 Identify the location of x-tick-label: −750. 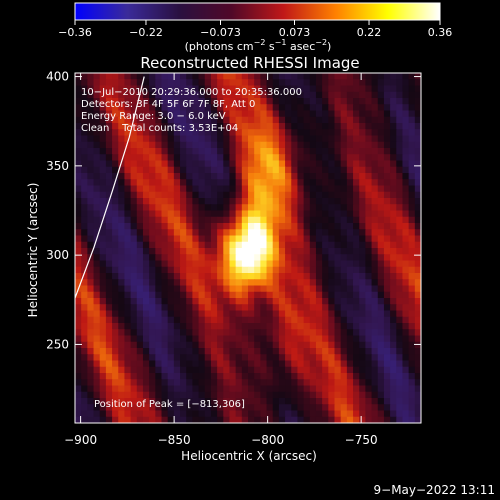
(361, 440).